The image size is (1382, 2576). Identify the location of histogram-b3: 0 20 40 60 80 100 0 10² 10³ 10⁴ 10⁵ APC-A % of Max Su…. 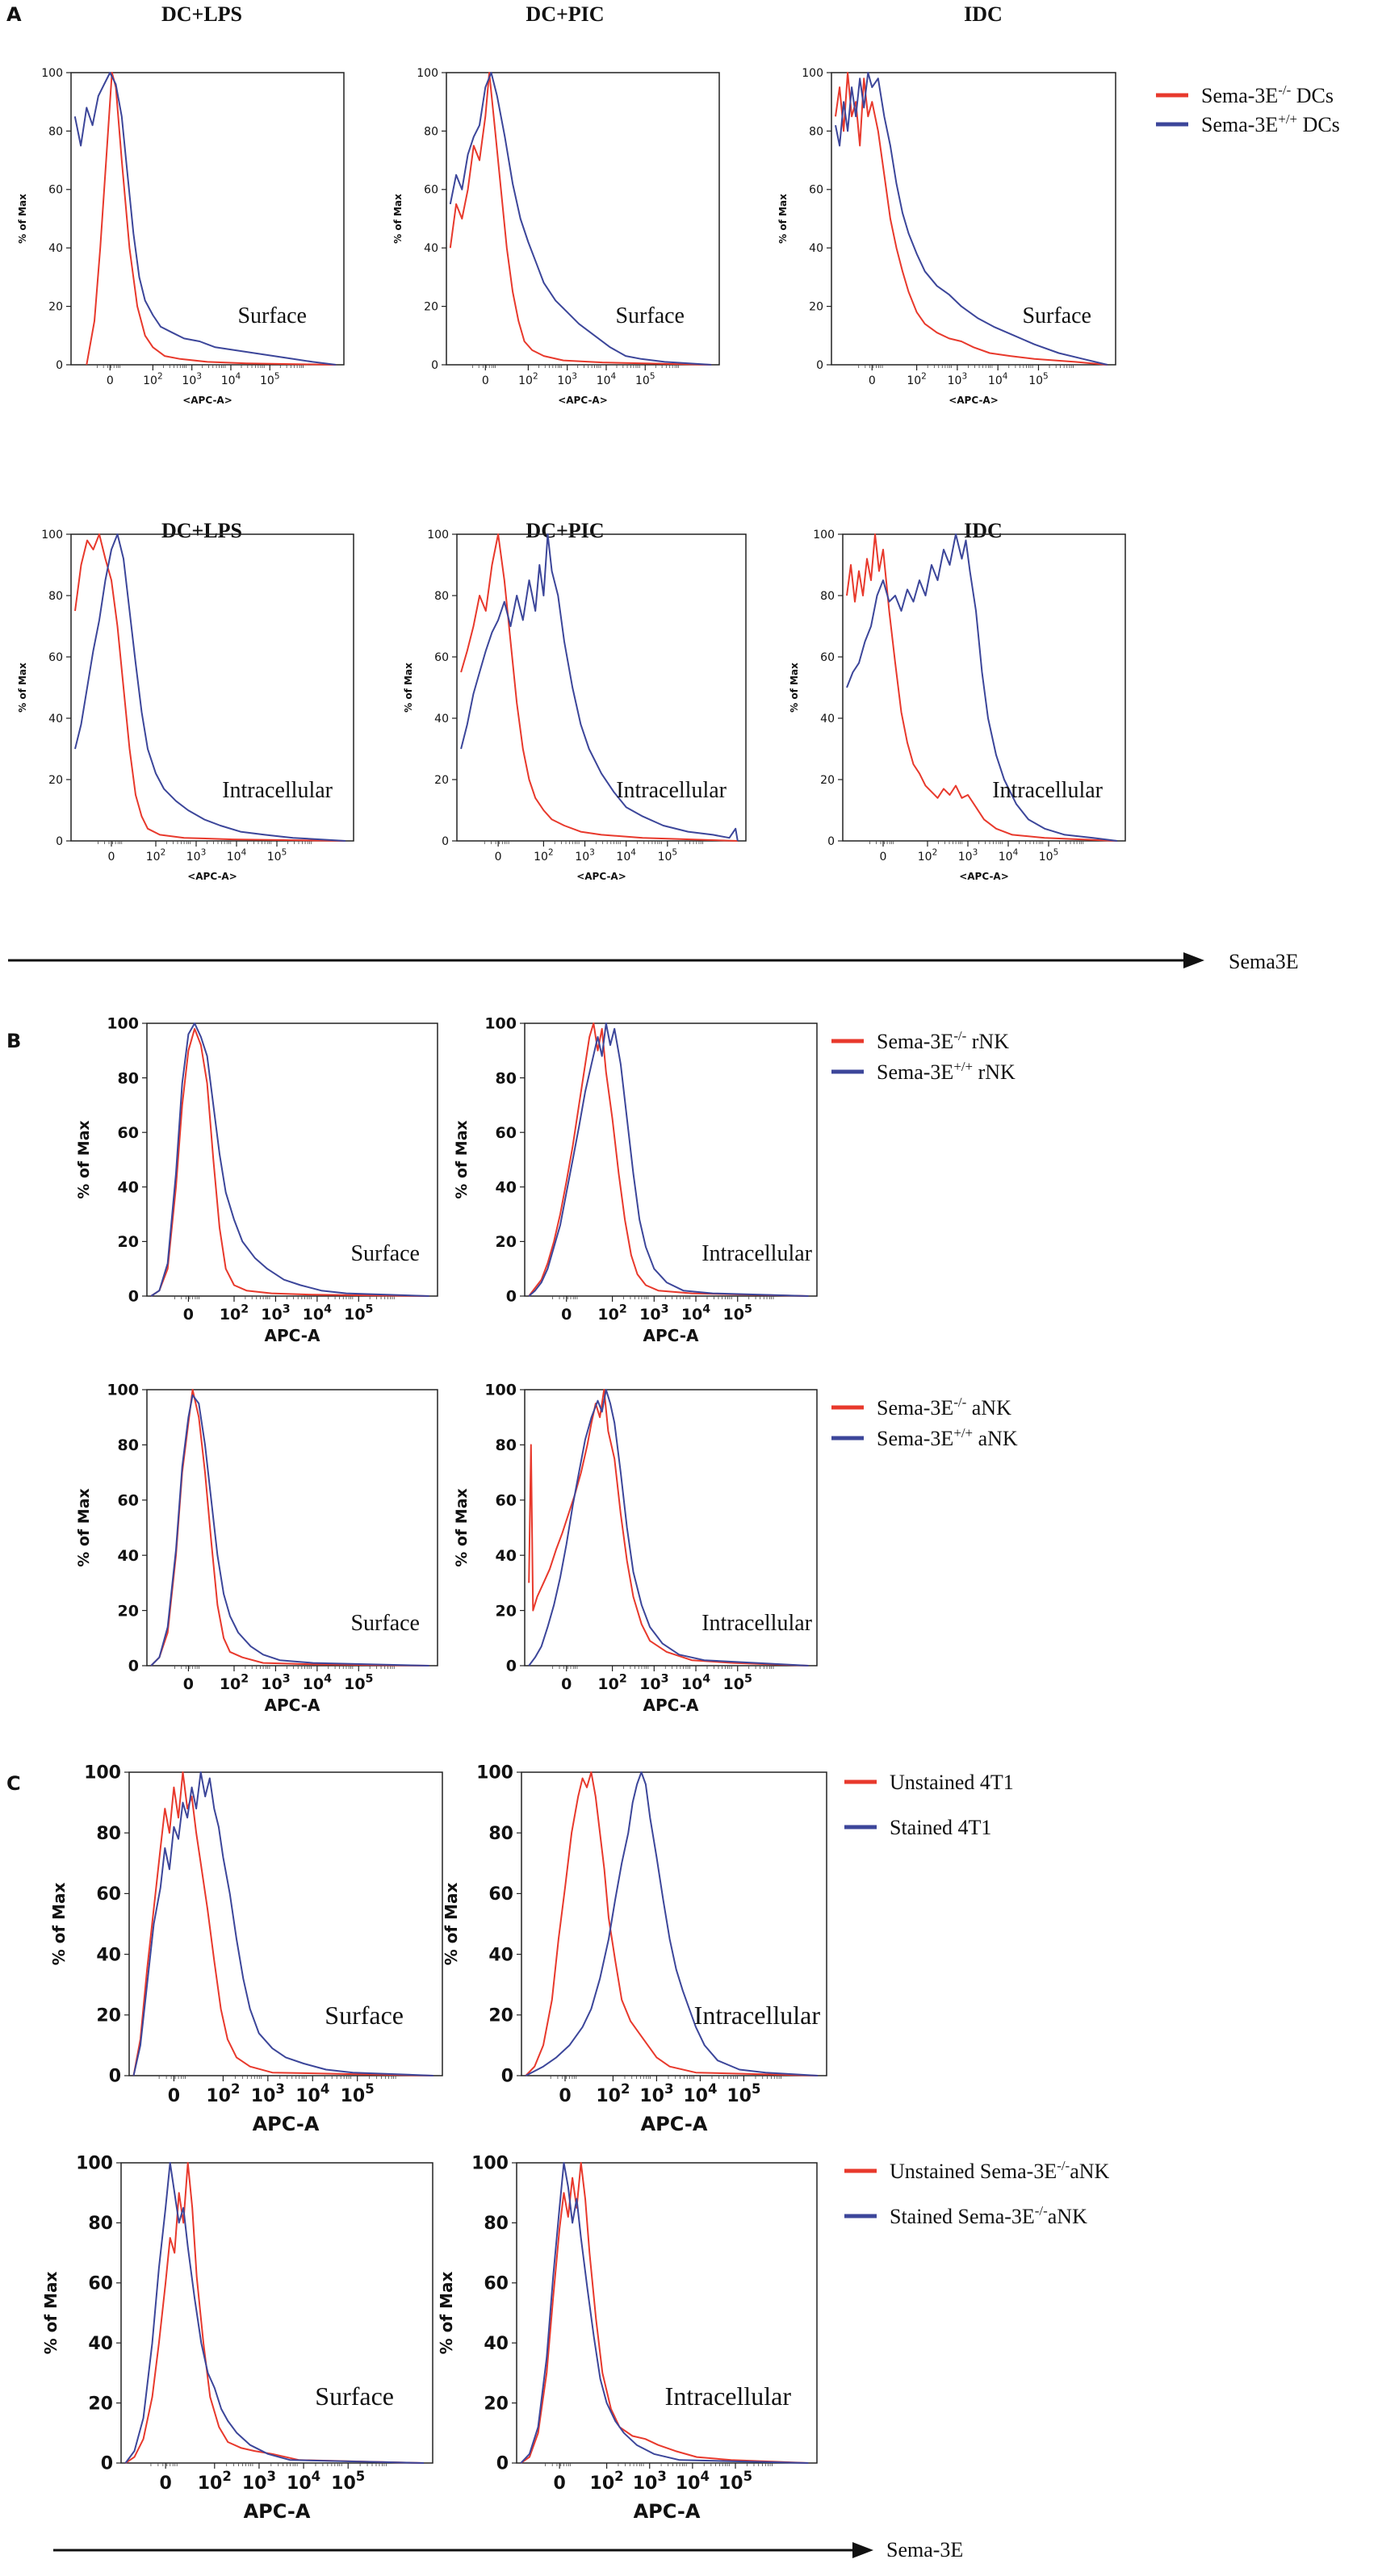
(256, 1548).